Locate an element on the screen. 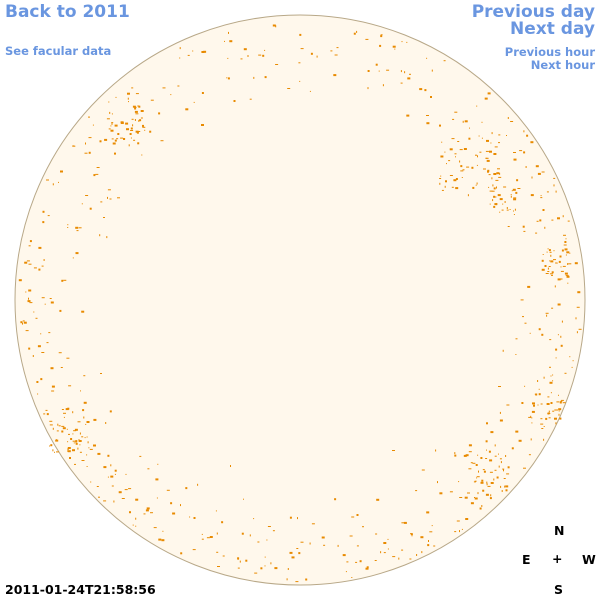  previous-day-link: Previous day is located at coordinates (533, 12).